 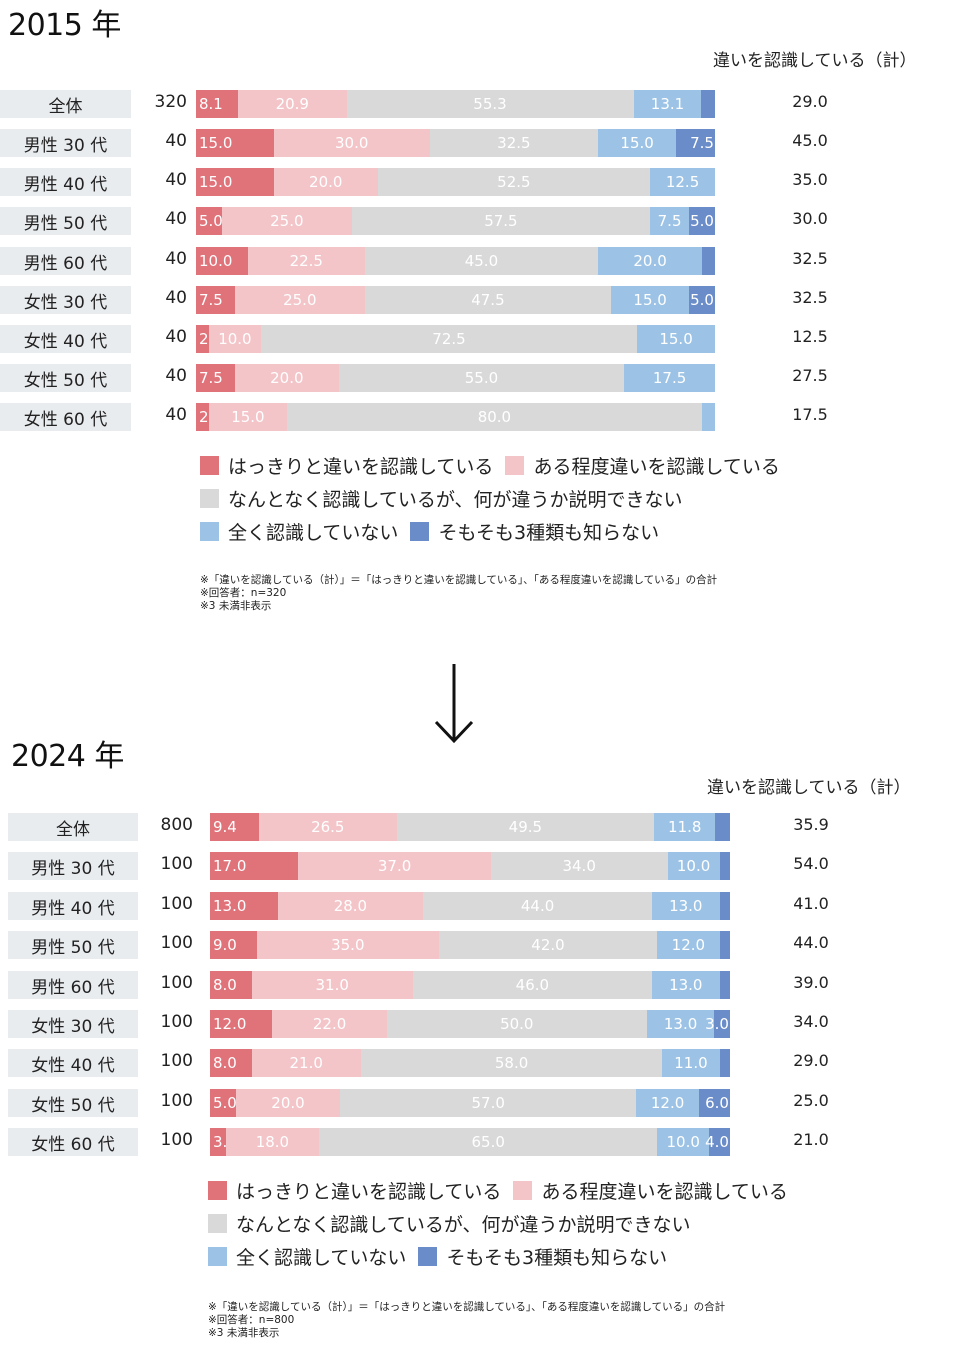 I want to click on bar-segment: 13.0, so click(x=680, y=1024).